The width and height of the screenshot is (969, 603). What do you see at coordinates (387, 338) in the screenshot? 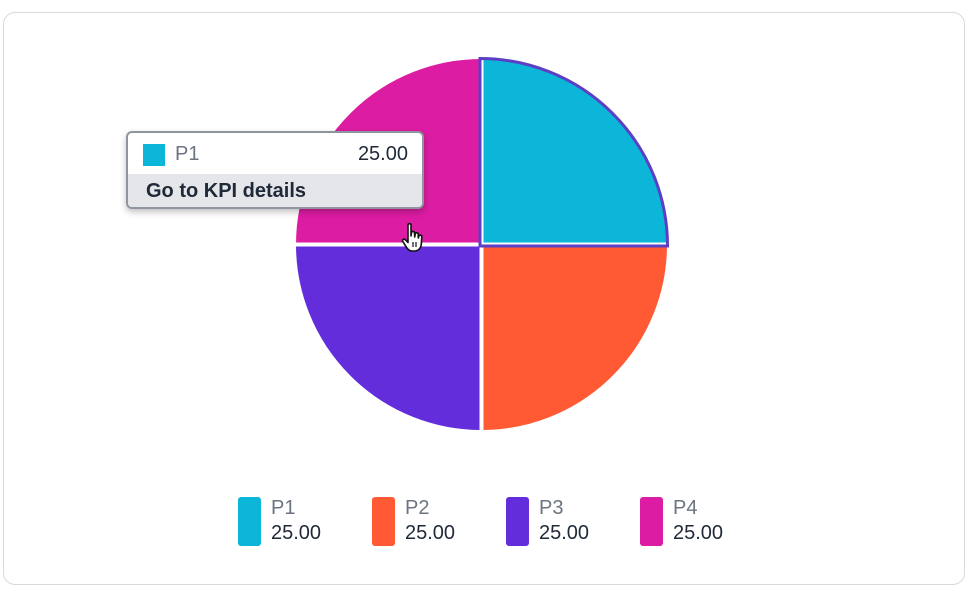
I see `pie-slice-p3` at bounding box center [387, 338].